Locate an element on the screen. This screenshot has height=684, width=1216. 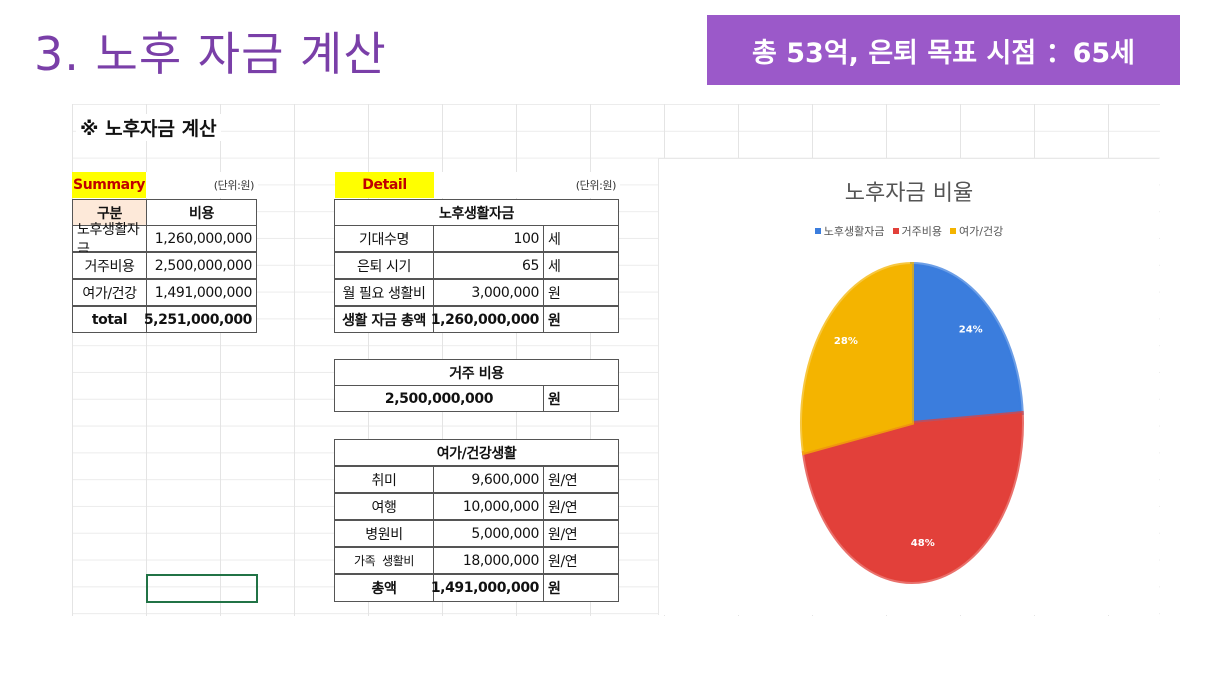
slide-title: 3. 노후 자금 계산 is located at coordinates (210, 54).